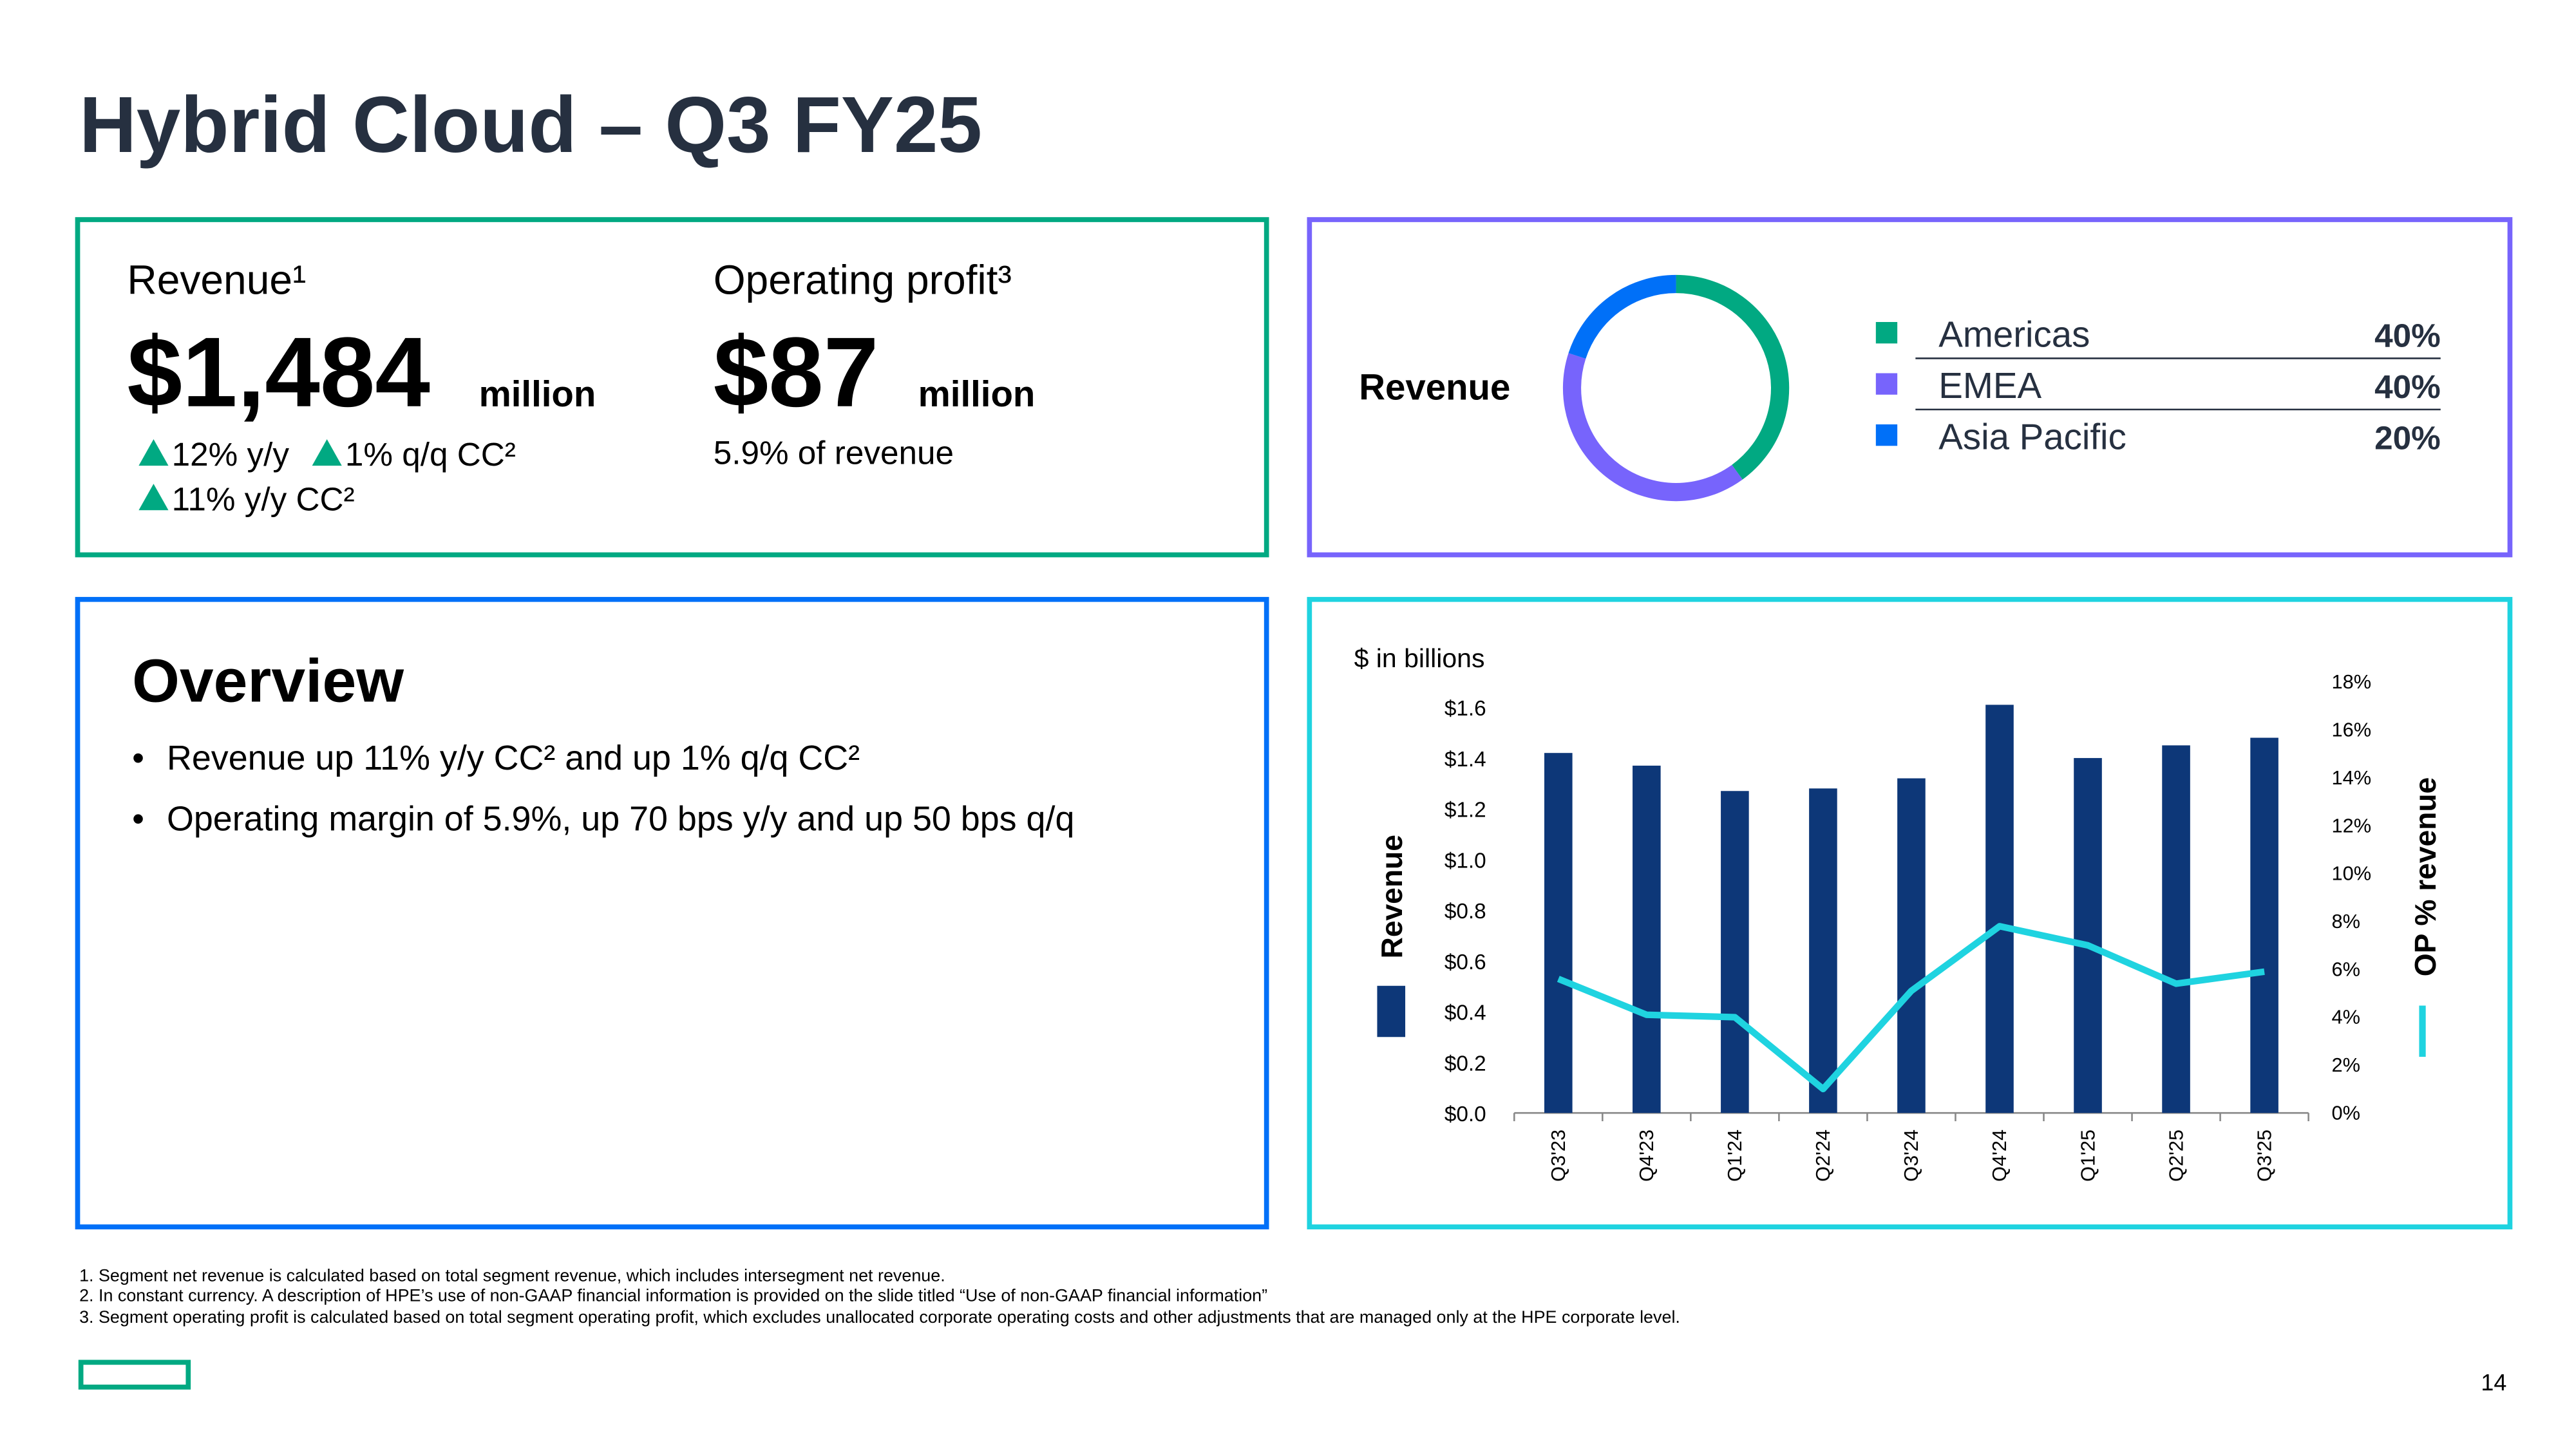 Image resolution: width=2576 pixels, height=1449 pixels. Describe the element at coordinates (135, 1374) in the screenshot. I see `logo` at that location.